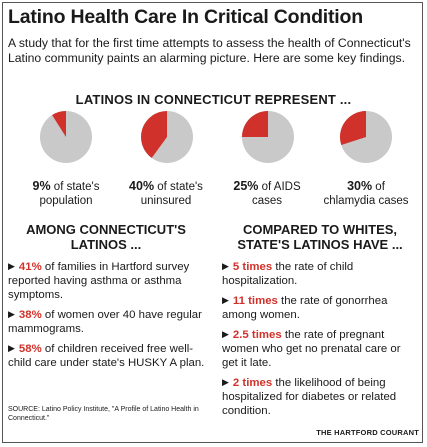 This screenshot has width=427, height=447. I want to click on right-heading-line: COMPARED TO WHITES,, so click(320, 229).